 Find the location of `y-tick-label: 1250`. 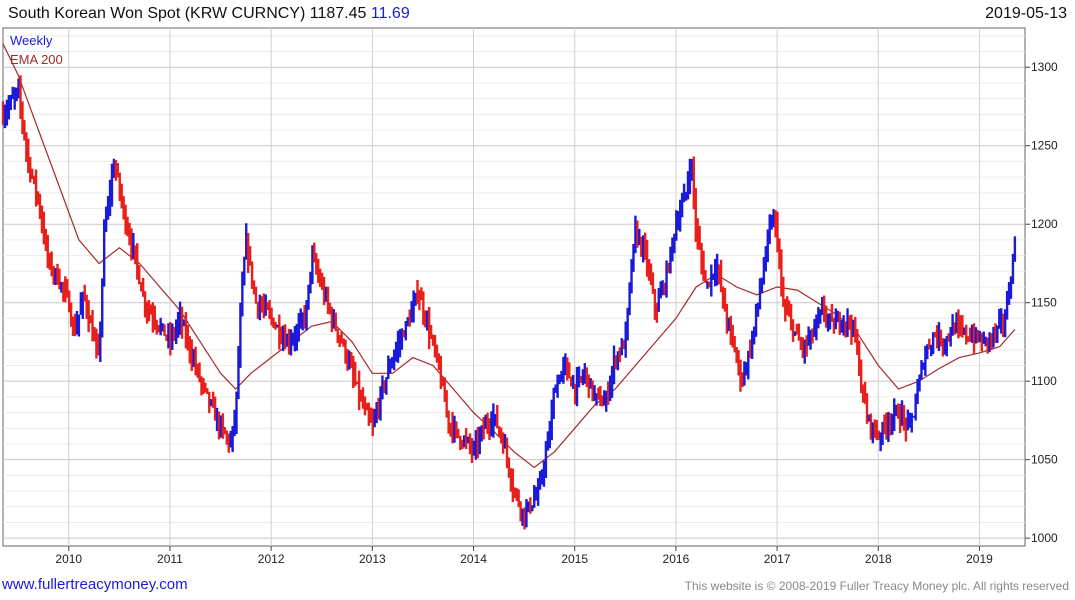

y-tick-label: 1250 is located at coordinates (1044, 146).